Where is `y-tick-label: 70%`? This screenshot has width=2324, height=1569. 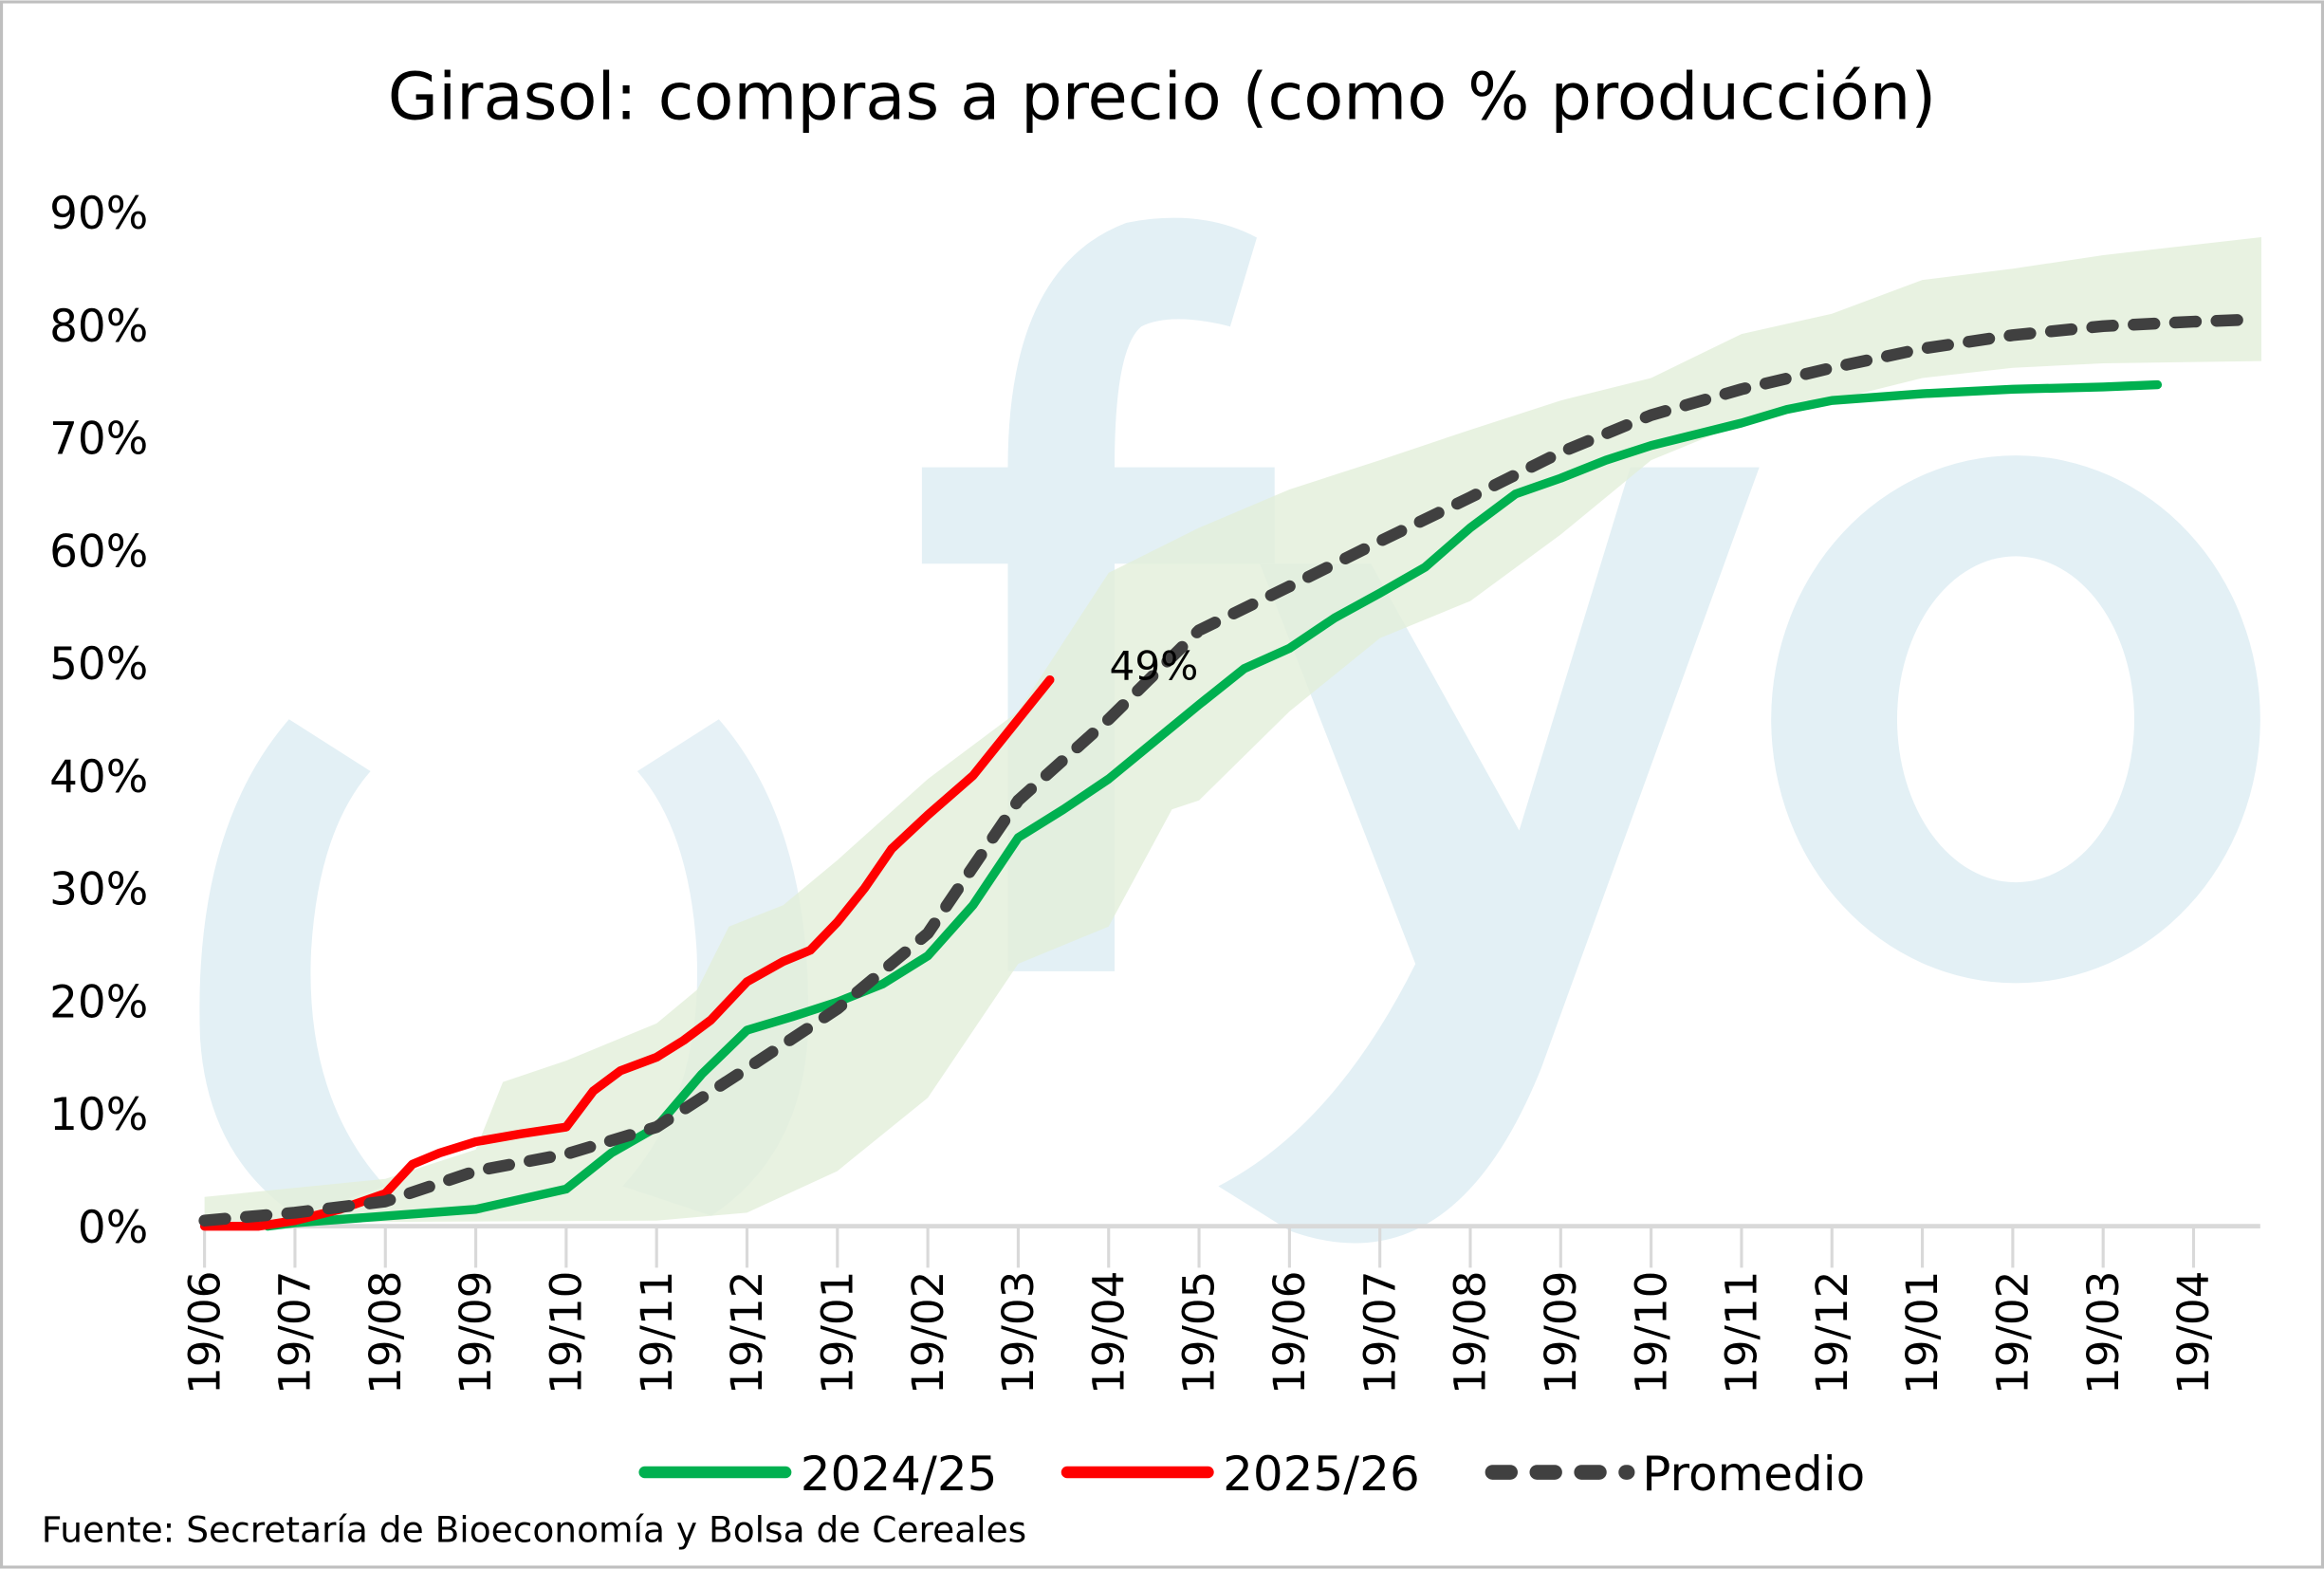 y-tick-label: 70% is located at coordinates (98, 440).